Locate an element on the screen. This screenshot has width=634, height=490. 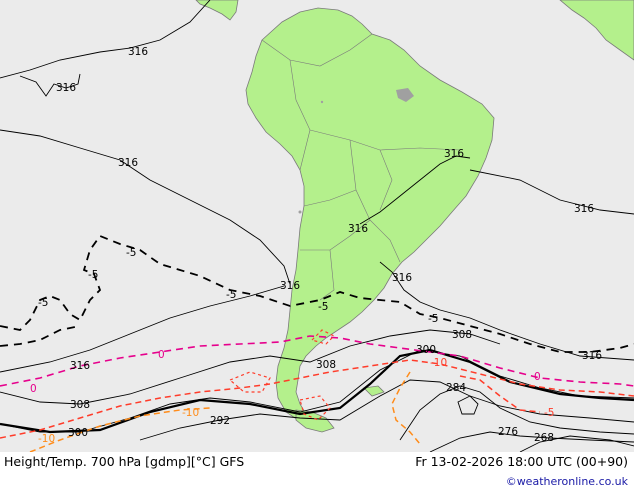
contour-316-brazil is located at coordinates (415, 190).